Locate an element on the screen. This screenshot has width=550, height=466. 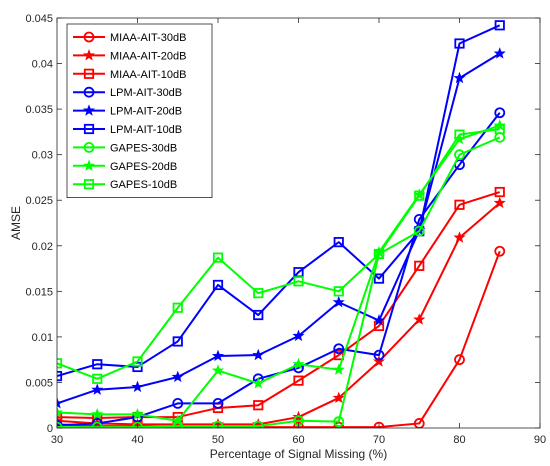
legend-entry-LPM-AIT-30dB: LPM-AIT-30dB is located at coordinates (127, 92).